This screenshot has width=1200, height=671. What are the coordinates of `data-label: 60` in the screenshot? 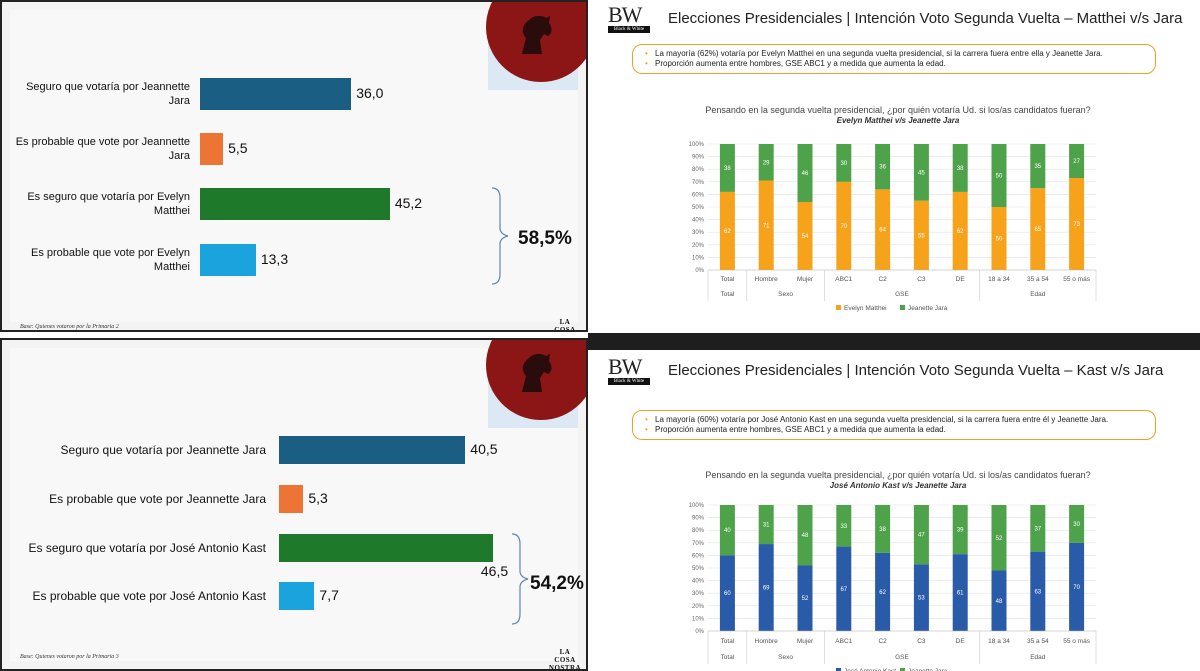 It's located at (727, 594).